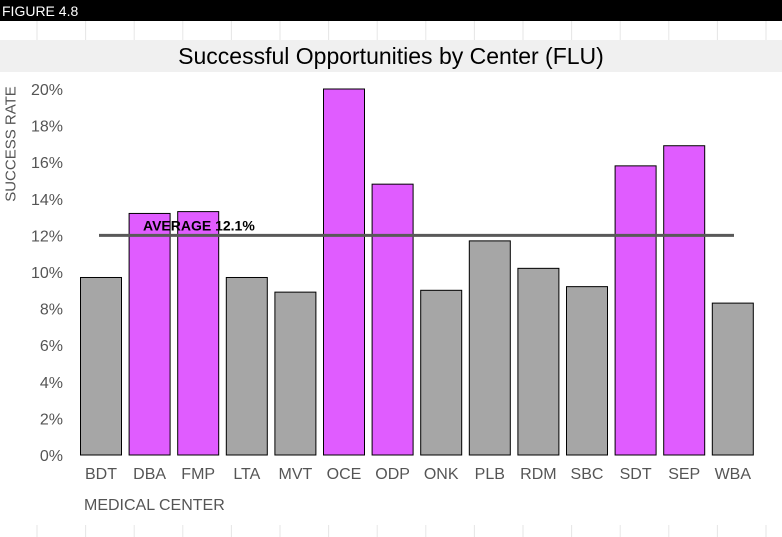 The image size is (782, 537). What do you see at coordinates (47, 200) in the screenshot?
I see `y-tick-label: 14%` at bounding box center [47, 200].